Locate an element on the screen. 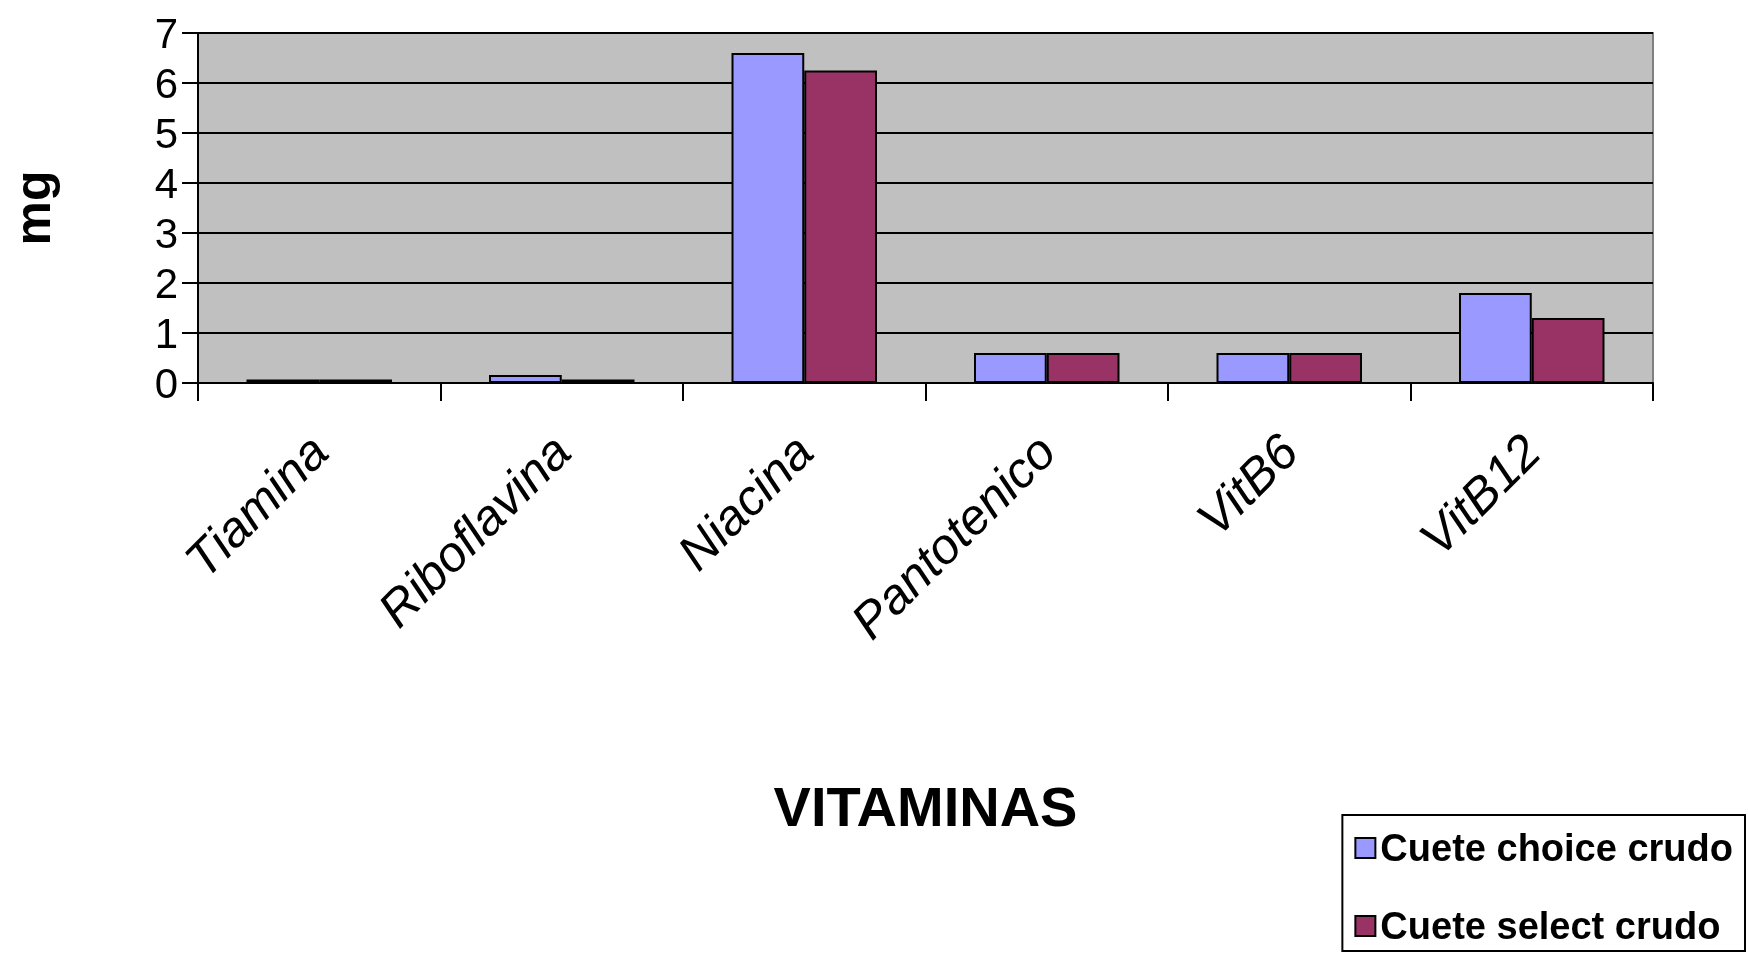 The height and width of the screenshot is (953, 1749). y-tick-label: 2 is located at coordinates (166, 283).